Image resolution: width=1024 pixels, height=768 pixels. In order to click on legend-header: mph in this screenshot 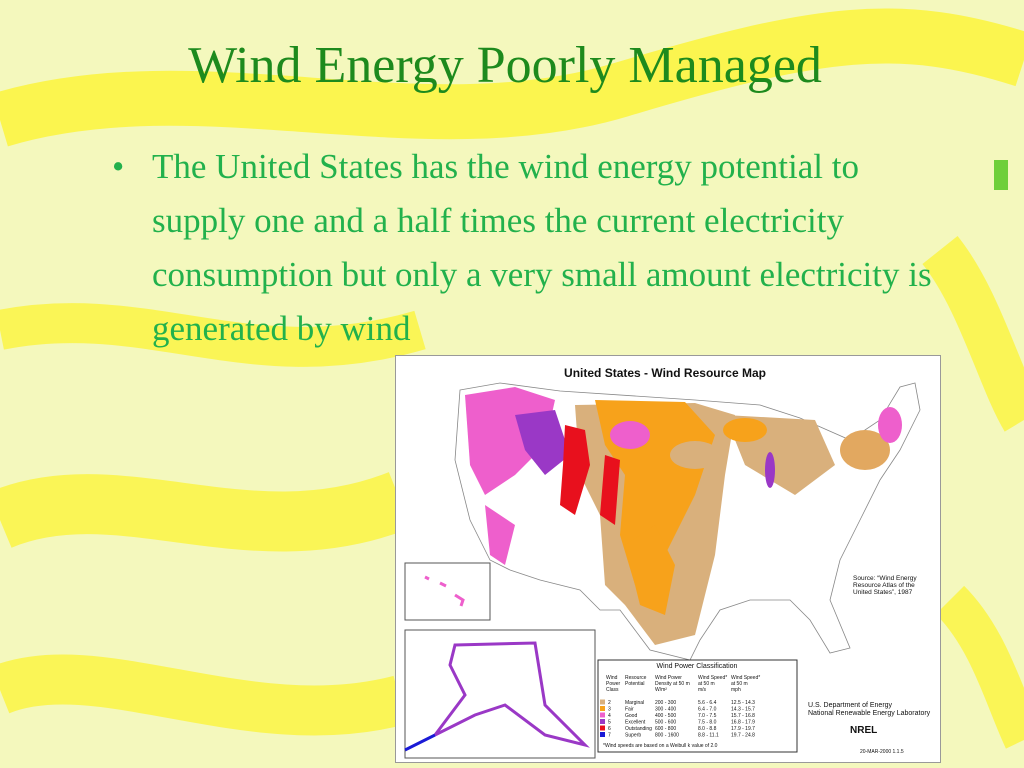, I will do `click(736, 690)`.